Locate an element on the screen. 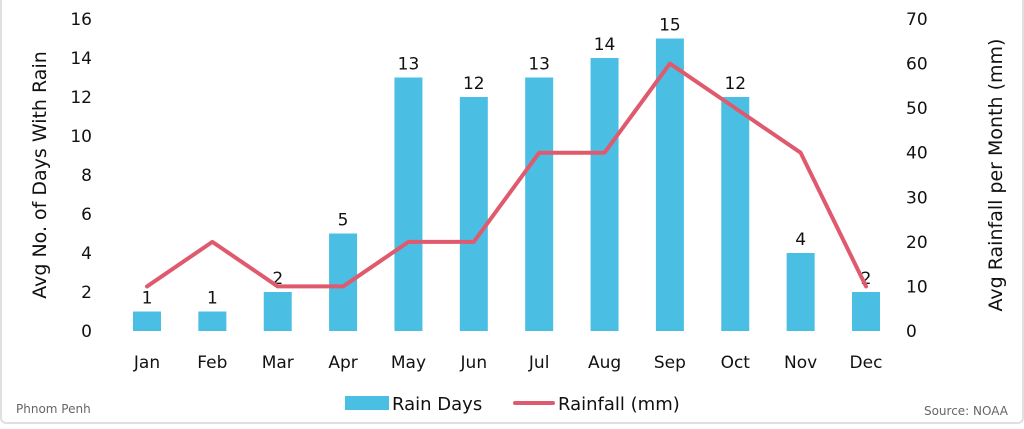  x-tick-label: Feb is located at coordinates (212, 363).